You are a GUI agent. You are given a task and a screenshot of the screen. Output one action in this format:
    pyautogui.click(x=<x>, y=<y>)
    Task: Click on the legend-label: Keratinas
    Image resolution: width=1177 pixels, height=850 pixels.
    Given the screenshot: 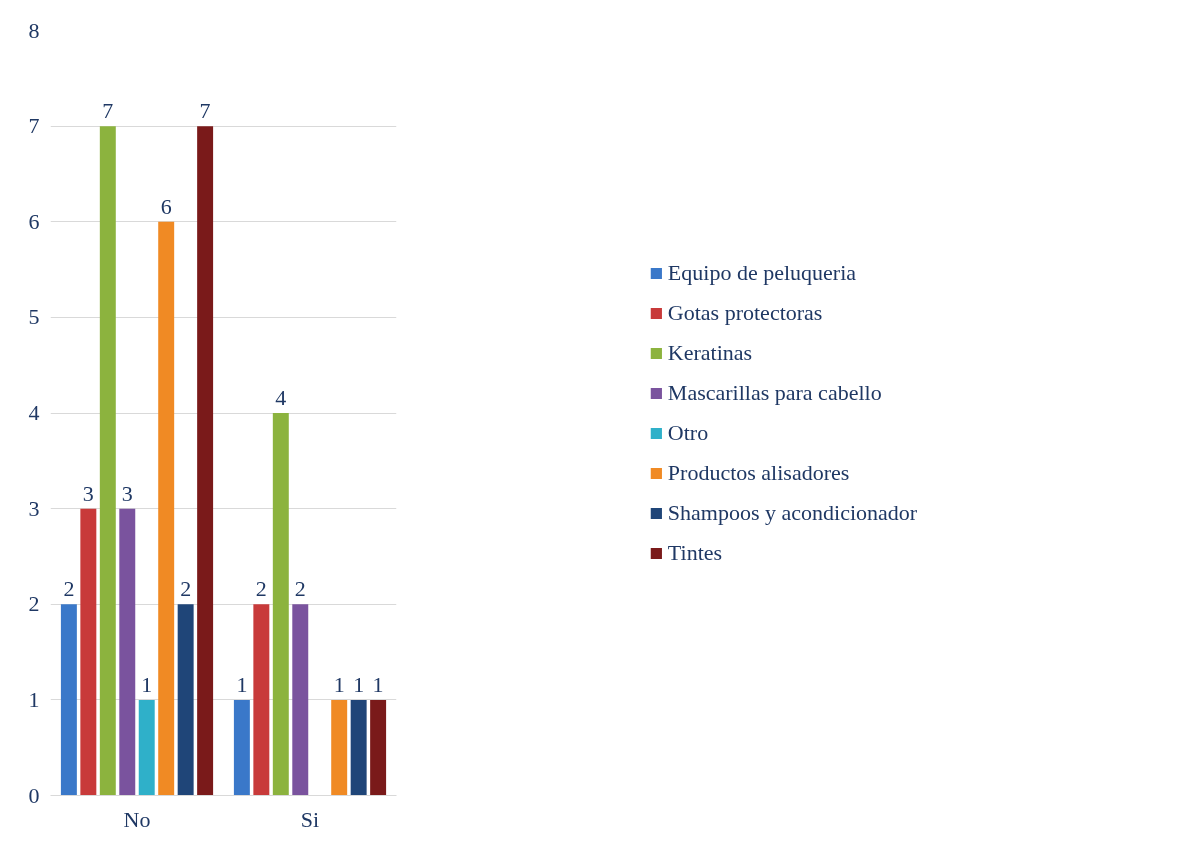 What is the action you would take?
    pyautogui.click(x=710, y=352)
    